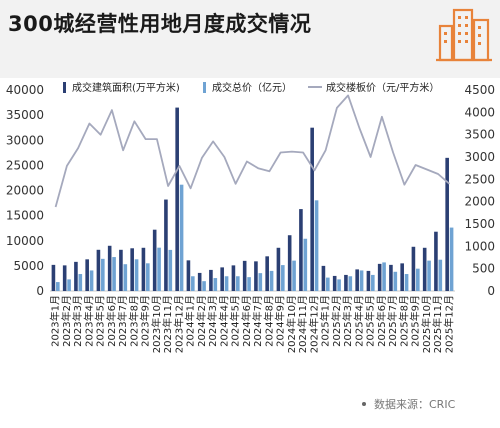 This screenshot has height=428, width=500. What do you see at coordinates (381, 321) in the screenshot?
I see `x-tick-label: 2025年6月` at bounding box center [381, 321].